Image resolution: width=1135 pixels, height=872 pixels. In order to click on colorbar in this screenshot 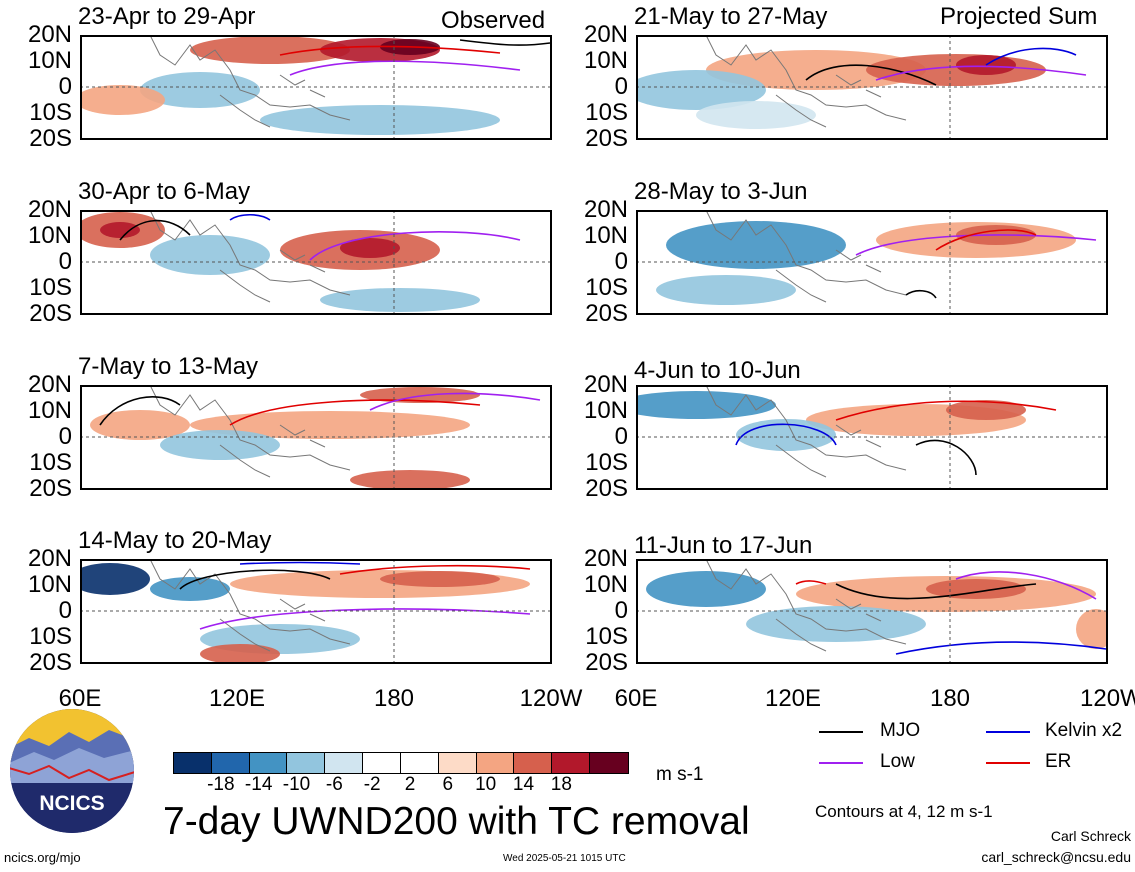, I will do `click(401, 763)`.